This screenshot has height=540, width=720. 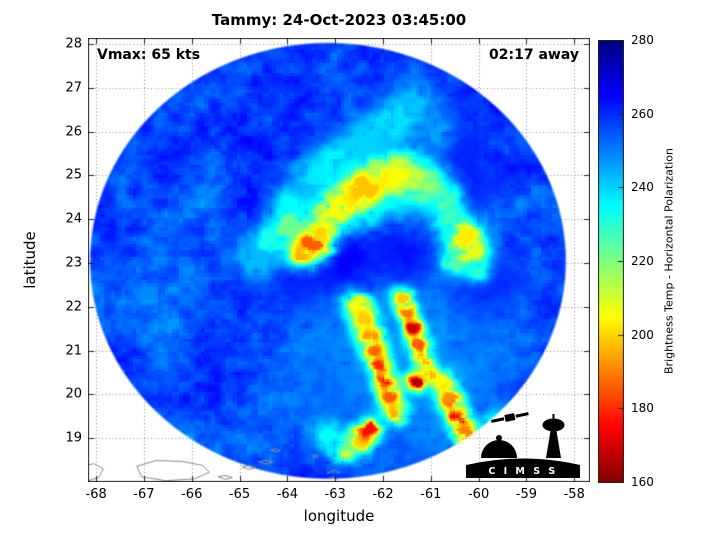 What do you see at coordinates (96, 494) in the screenshot?
I see `x-tick-label: -68` at bounding box center [96, 494].